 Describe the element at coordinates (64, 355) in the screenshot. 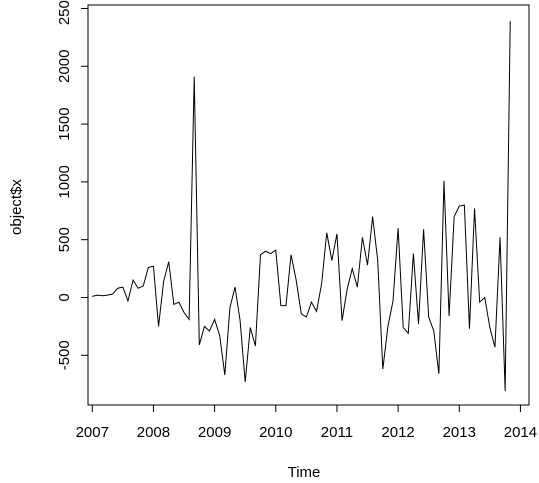

I see `y-tick-label: -500` at that location.